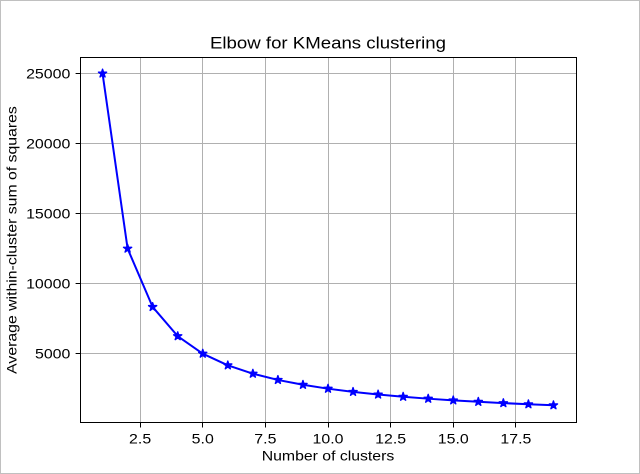 This screenshot has height=474, width=640. Describe the element at coordinates (48, 74) in the screenshot. I see `svg-text: 25000` at that location.